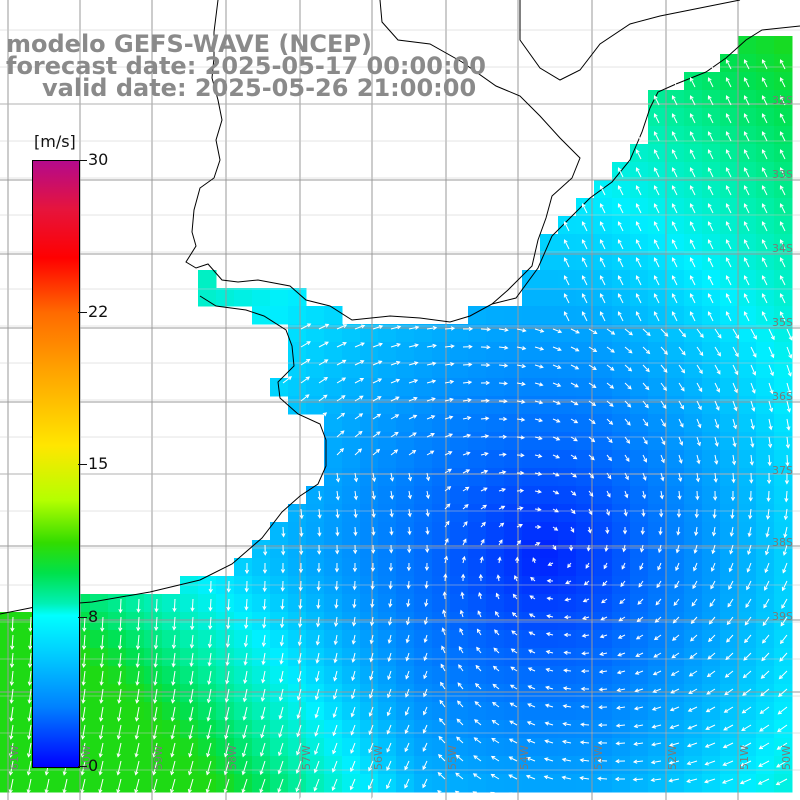 This screenshot has width=800, height=800. I want to click on colorbar-tick-label: 22, so click(98, 311).